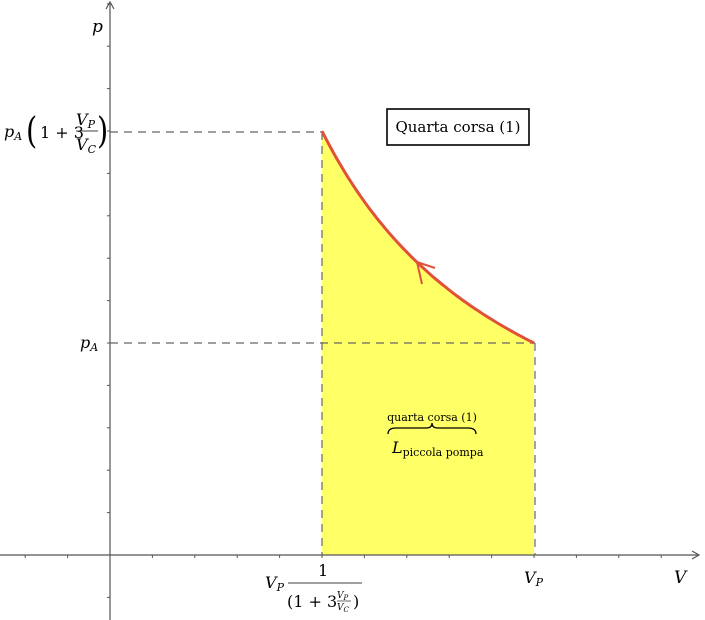  Describe the element at coordinates (110, 5) in the screenshot. I see `p-axis-arrow-icon` at that location.